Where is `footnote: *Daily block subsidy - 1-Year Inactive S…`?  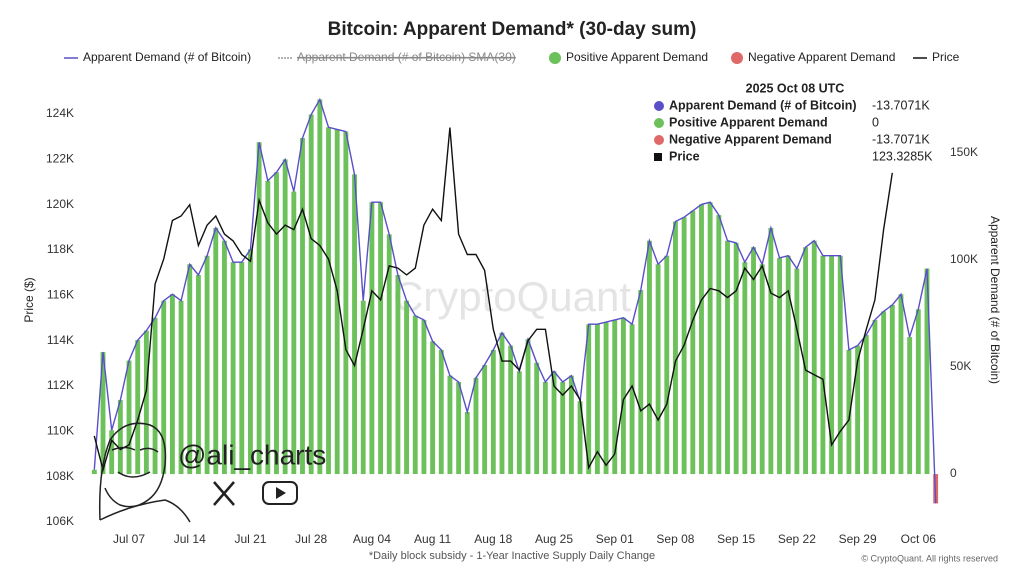 footnote: *Daily block subsidy - 1-Year Inactive S… is located at coordinates (512, 556).